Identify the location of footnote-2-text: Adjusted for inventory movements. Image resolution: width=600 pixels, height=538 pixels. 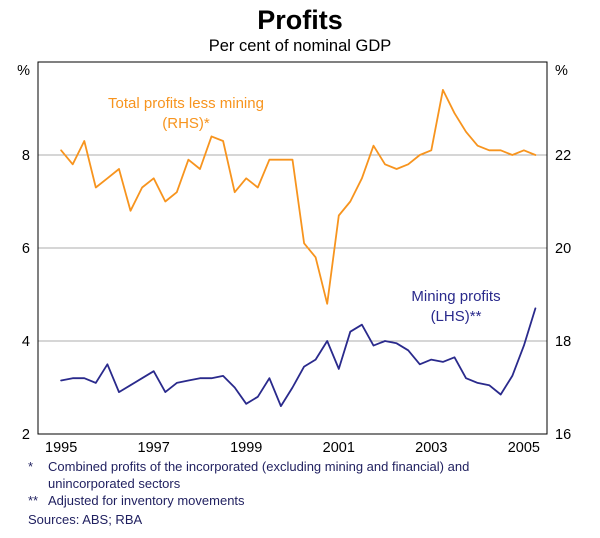
(146, 500).